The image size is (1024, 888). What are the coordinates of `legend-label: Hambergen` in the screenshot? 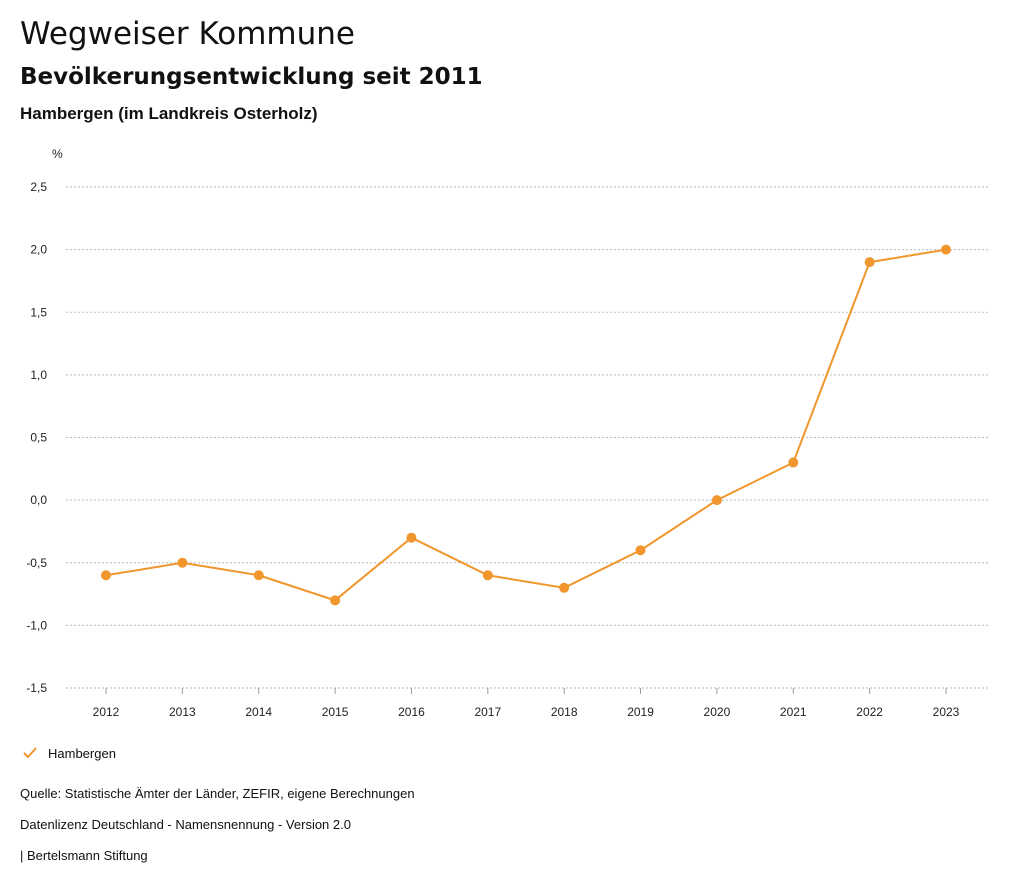 It's located at (82, 753).